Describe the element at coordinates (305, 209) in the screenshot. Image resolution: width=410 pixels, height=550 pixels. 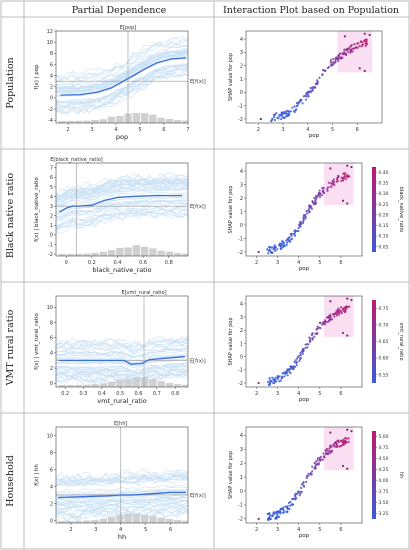
I see `scatter-area` at that location.